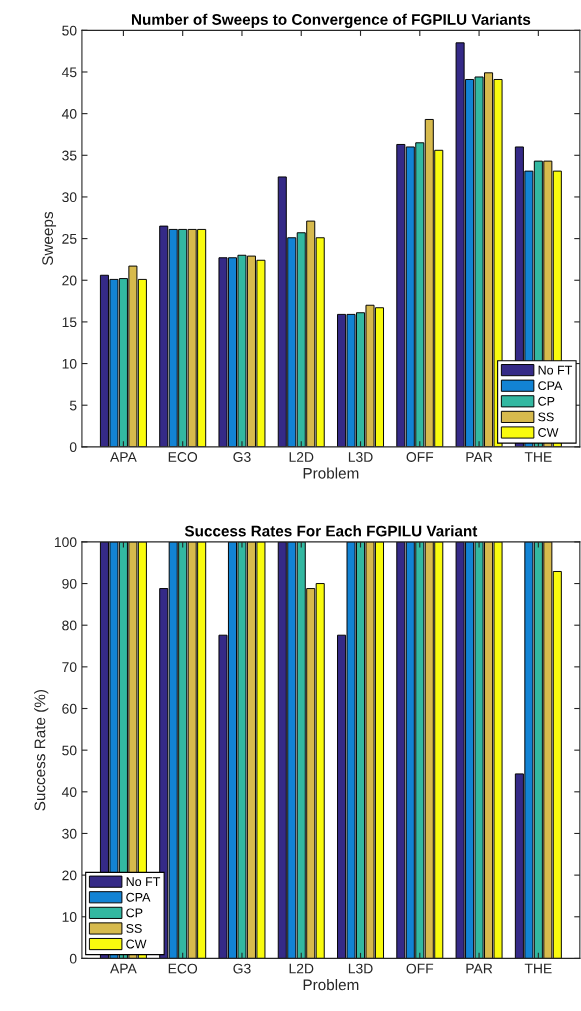 This screenshot has width=581, height=1011. Describe the element at coordinates (69, 708) in the screenshot. I see `y-tick-label: 60` at that location.